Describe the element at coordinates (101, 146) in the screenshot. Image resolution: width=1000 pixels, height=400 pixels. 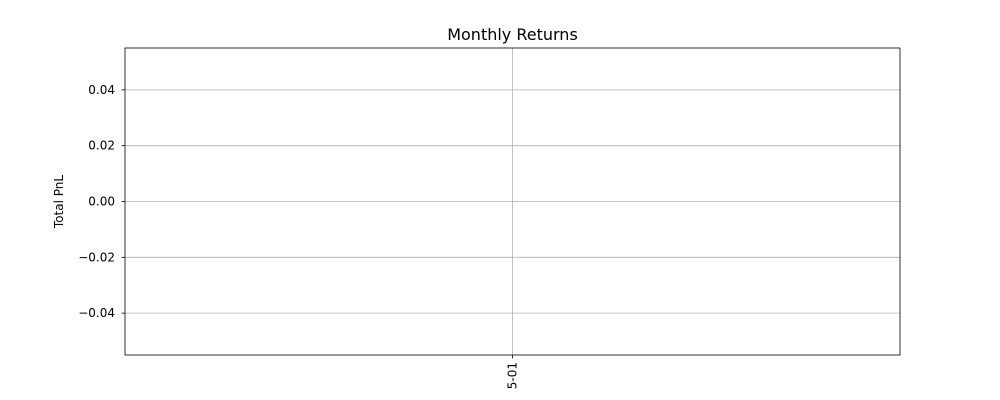
I see `y-tick-label: 0.02` at that location.